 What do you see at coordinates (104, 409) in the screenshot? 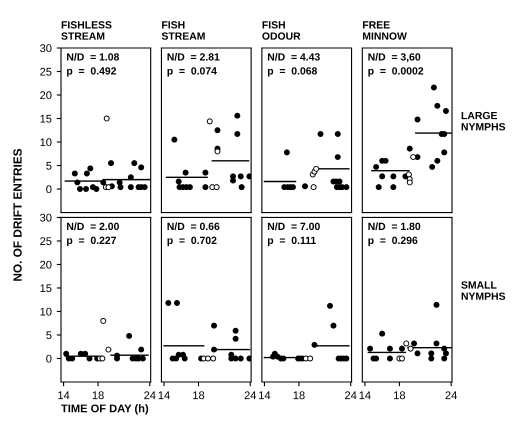
I see `x-axis-title: TIME OF DAY (h)` at bounding box center [104, 409].